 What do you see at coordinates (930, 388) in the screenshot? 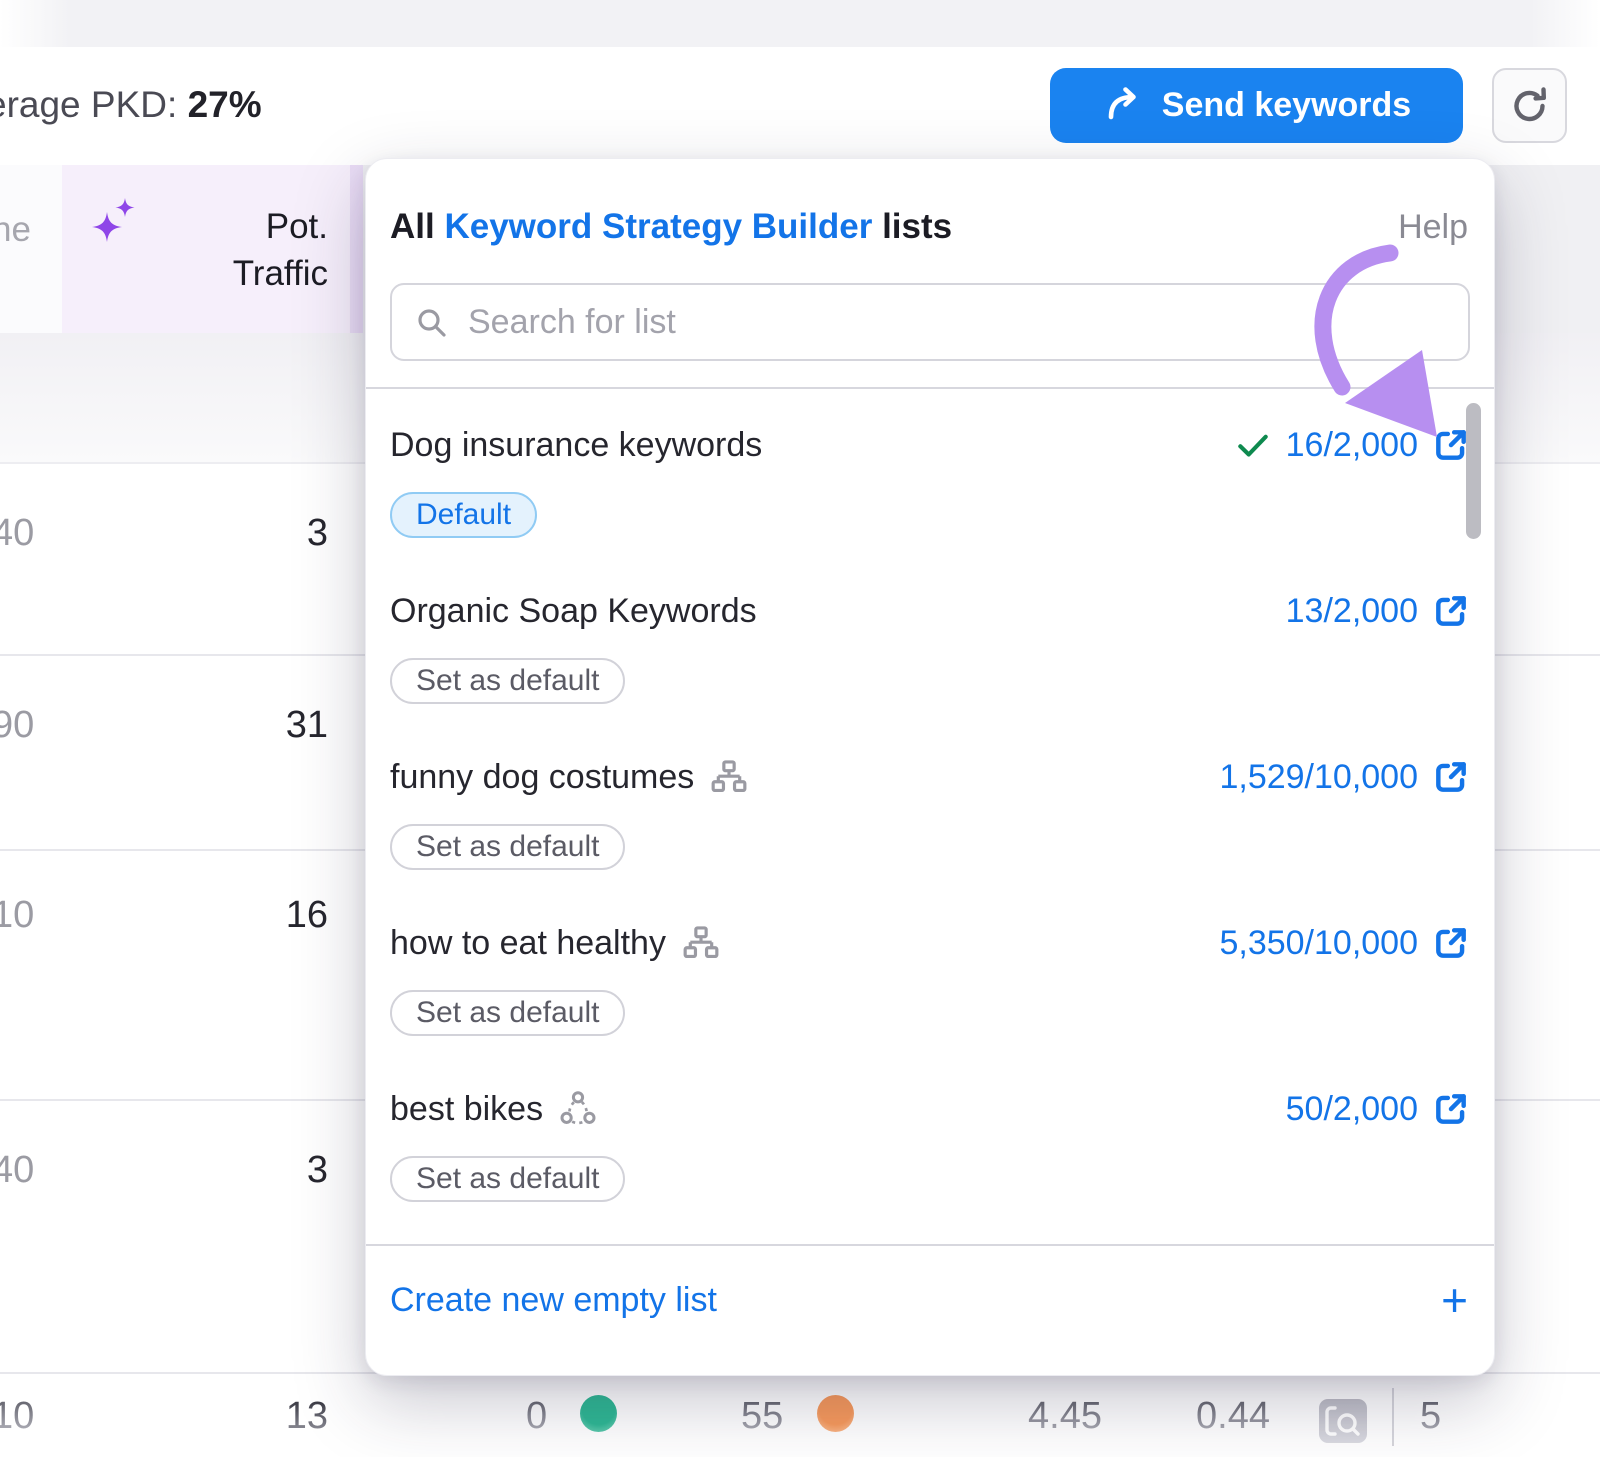
I see `popup-divider` at bounding box center [930, 388].